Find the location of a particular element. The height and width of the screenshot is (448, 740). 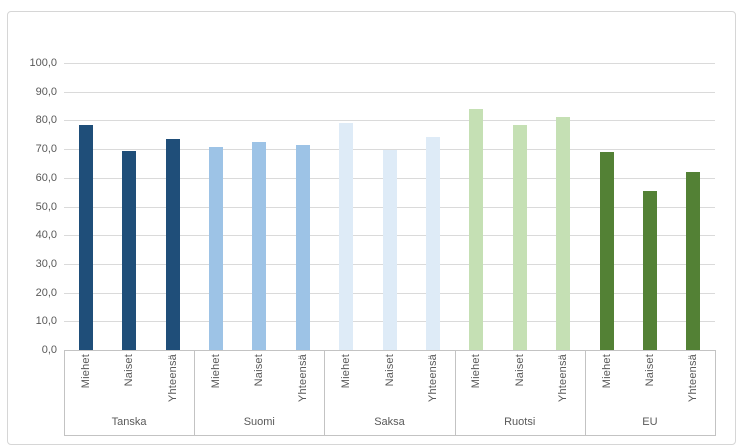

bar-ruotsi-miehet is located at coordinates (476, 229).